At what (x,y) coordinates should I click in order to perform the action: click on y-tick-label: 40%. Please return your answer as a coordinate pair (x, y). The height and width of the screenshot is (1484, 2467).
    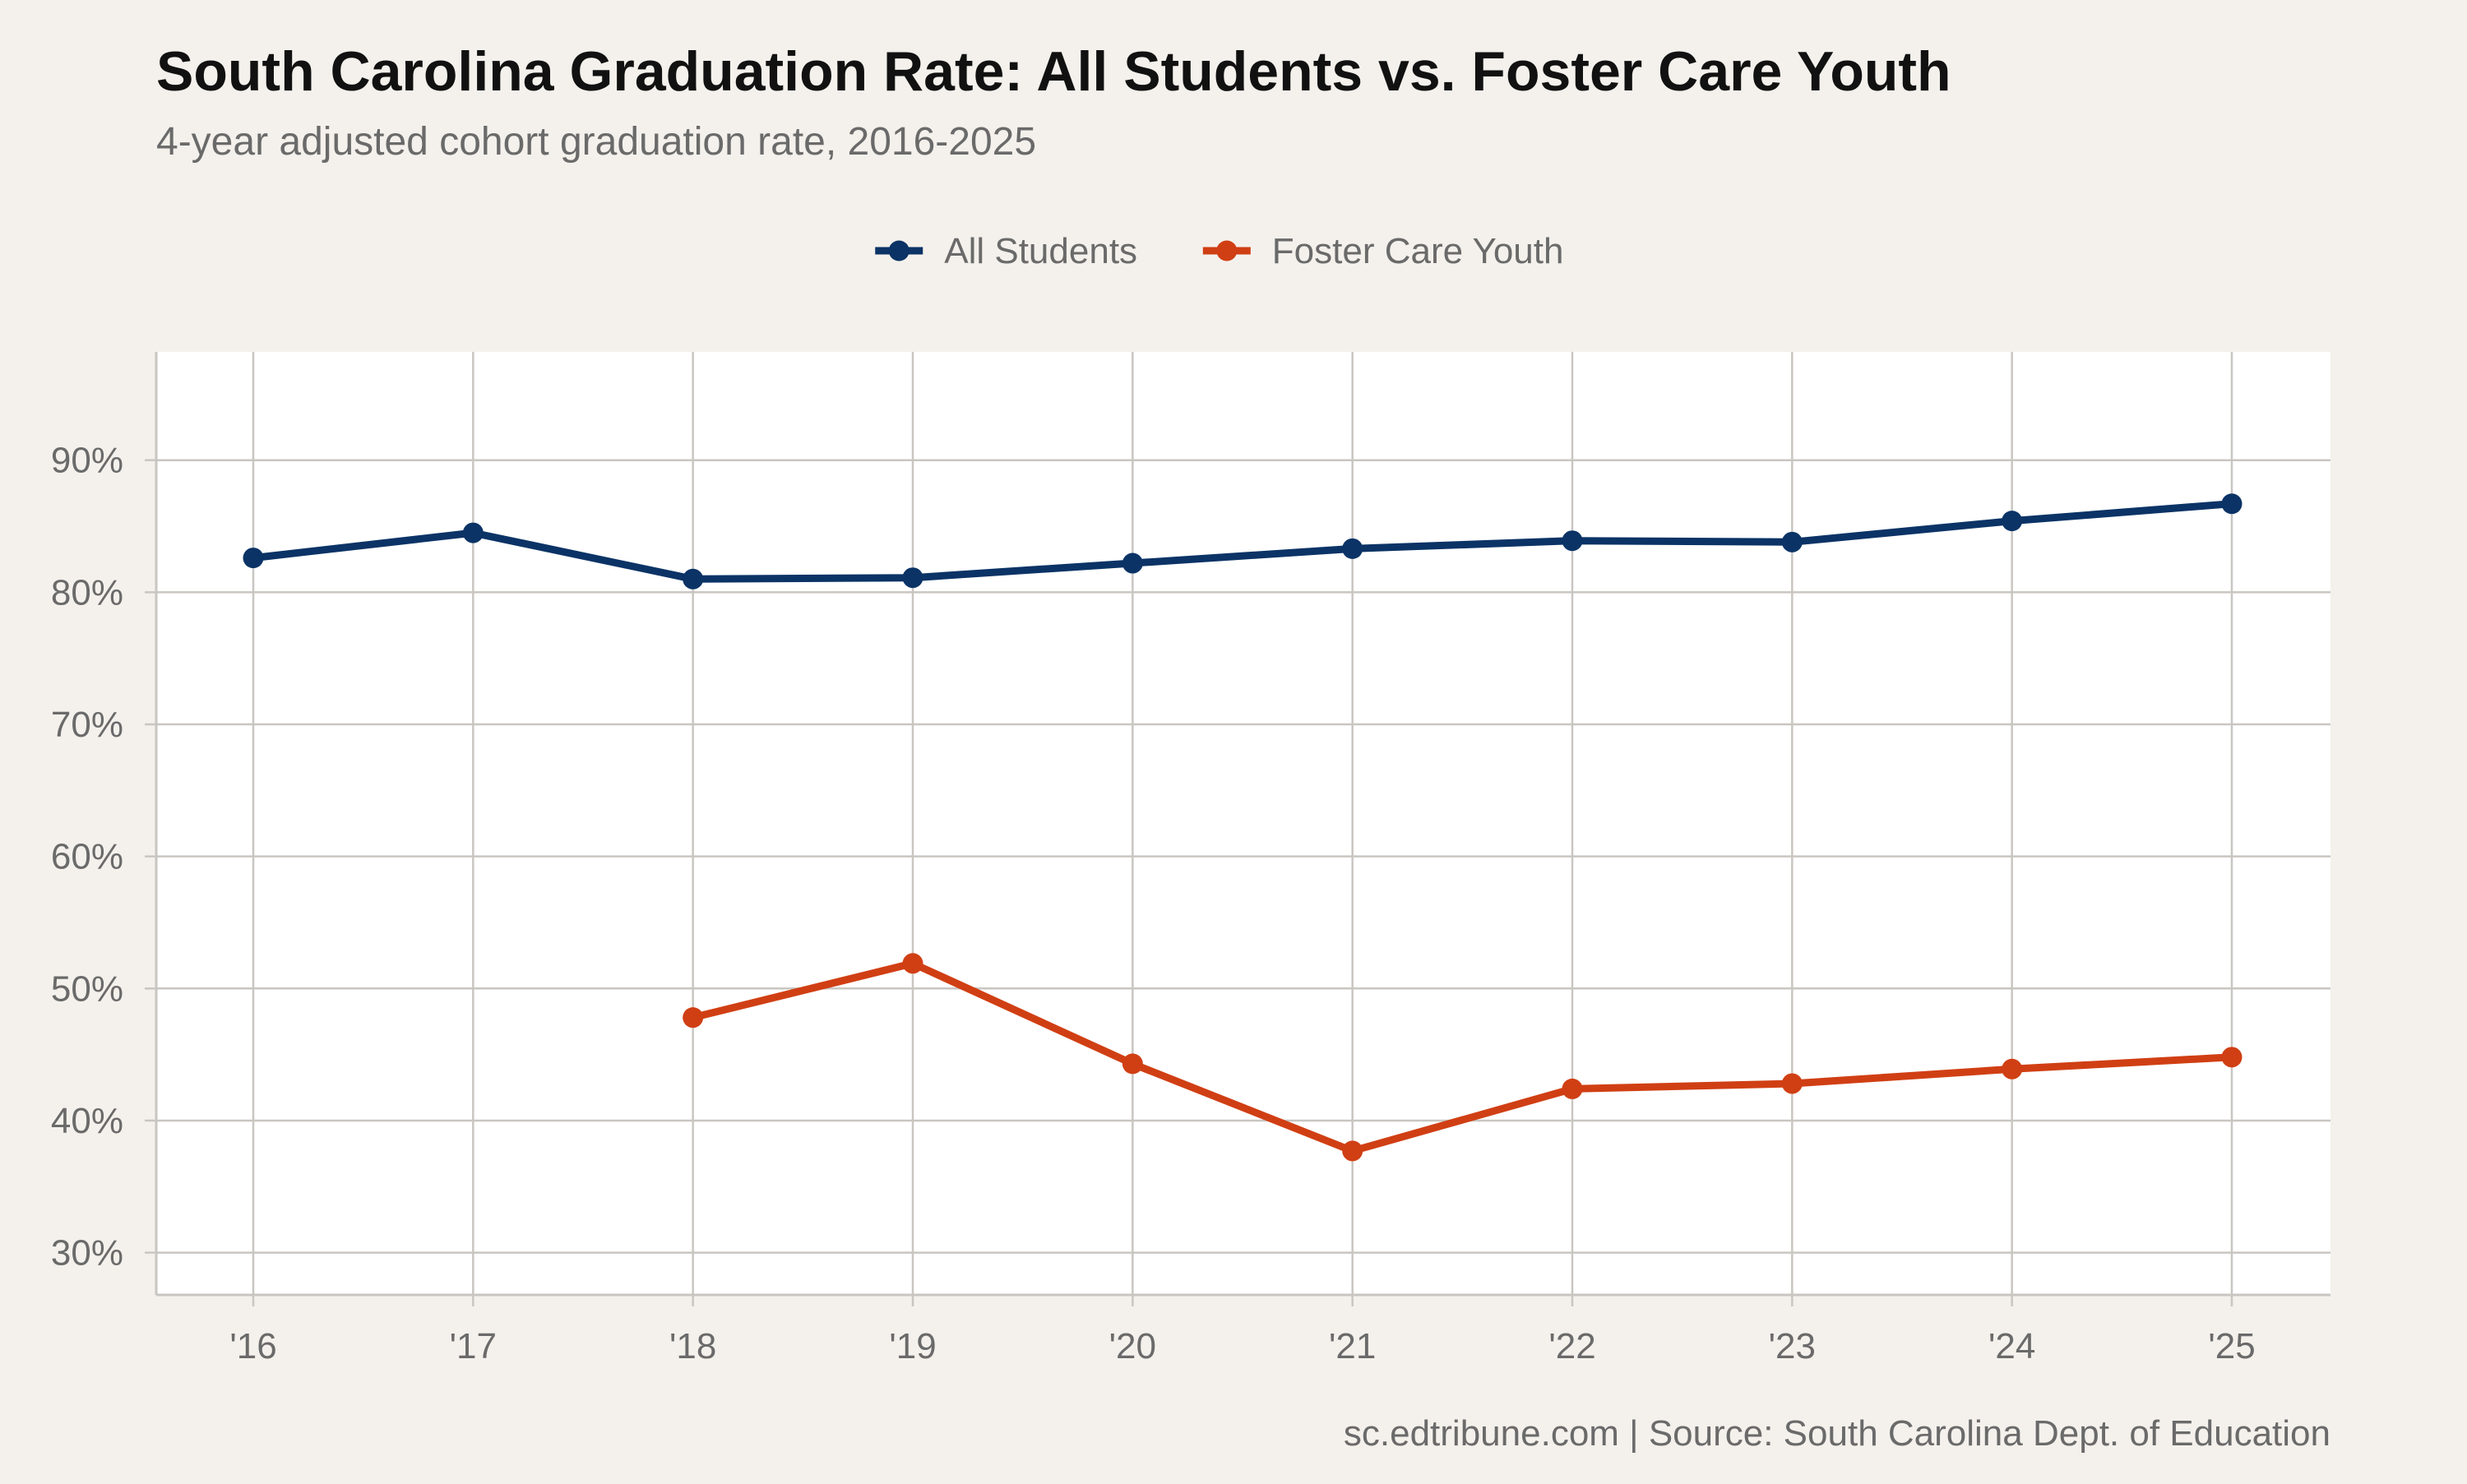
    Looking at the image, I should click on (87, 1121).